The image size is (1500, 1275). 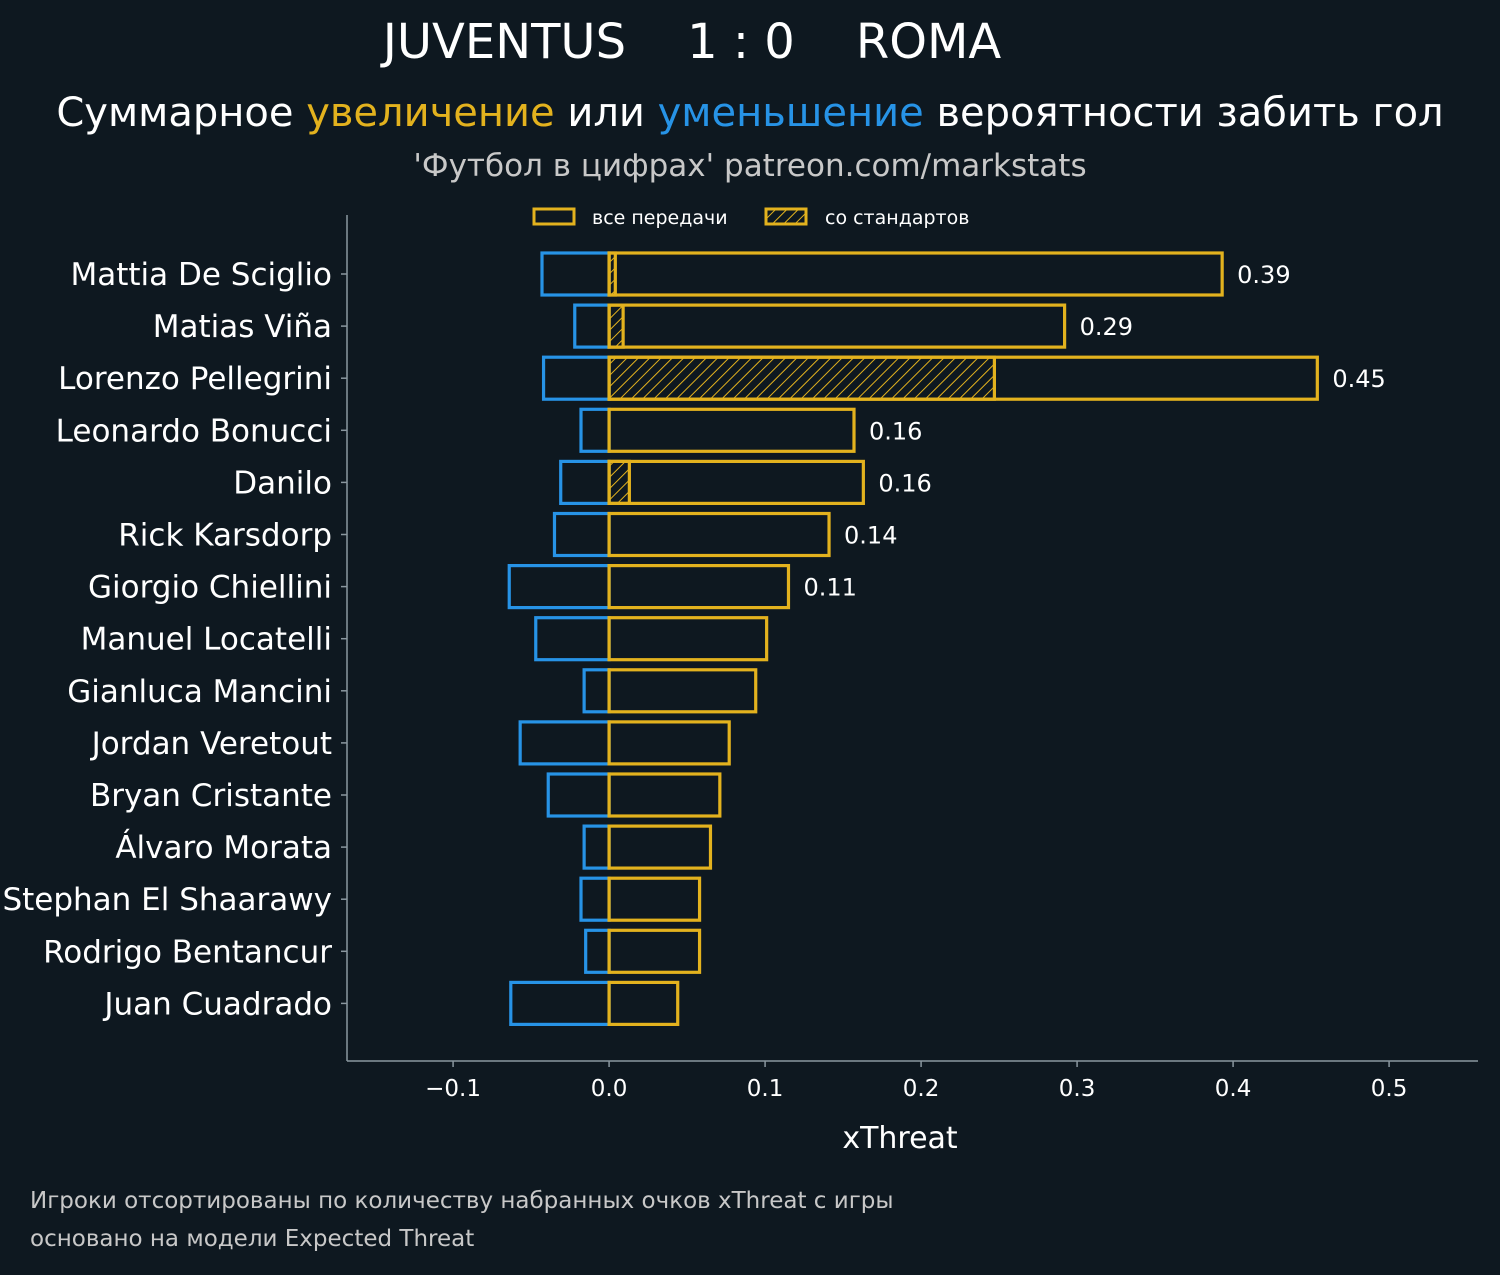 I want to click on subtitle-part2: или, so click(x=606, y=113).